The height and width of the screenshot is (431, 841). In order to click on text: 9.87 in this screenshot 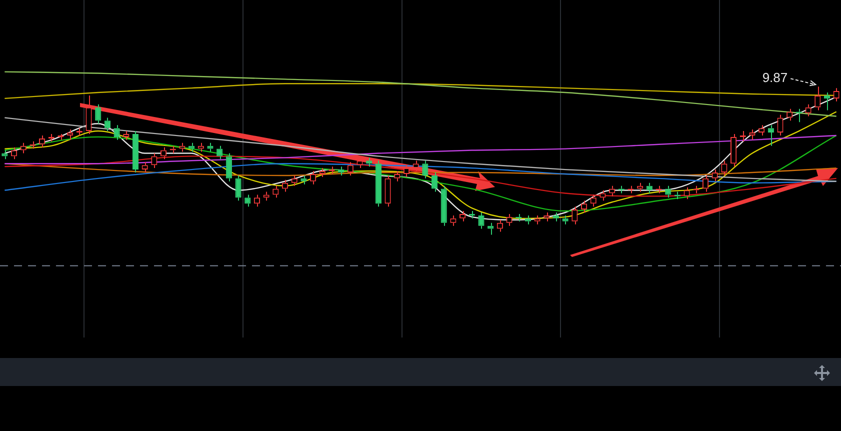, I will do `click(775, 78)`.